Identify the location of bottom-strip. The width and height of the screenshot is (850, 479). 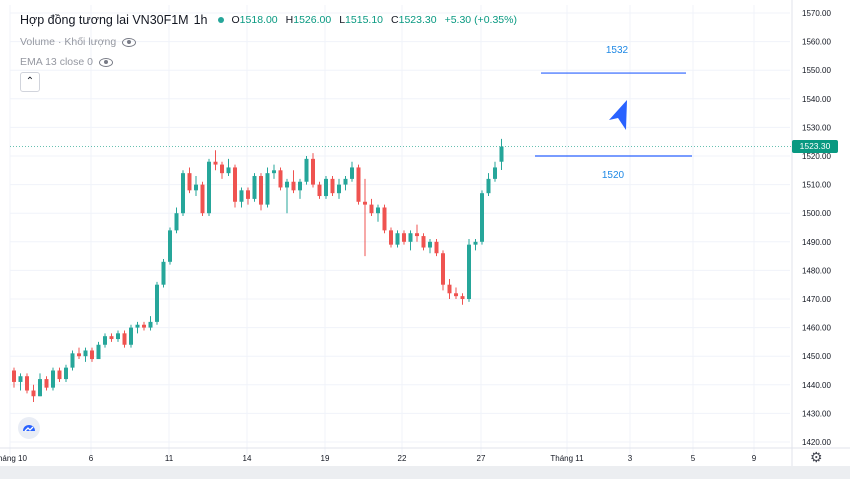
(425, 472).